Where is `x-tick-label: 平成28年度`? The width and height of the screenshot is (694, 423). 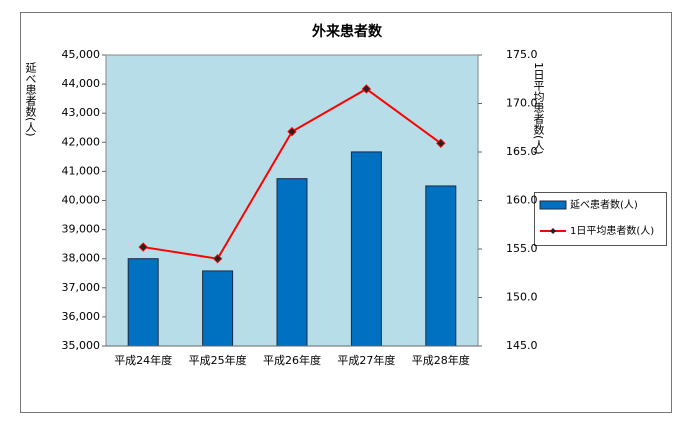 x-tick-label: 平成28年度 is located at coordinates (441, 360).